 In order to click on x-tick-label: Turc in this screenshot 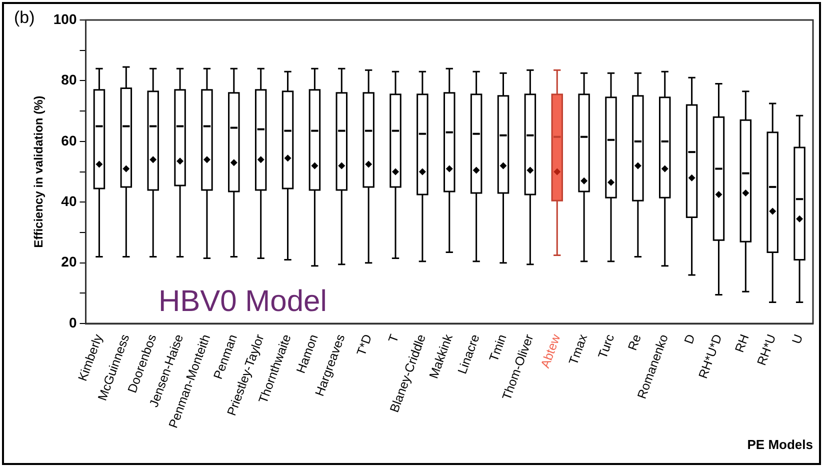, I will do `click(607, 346)`.